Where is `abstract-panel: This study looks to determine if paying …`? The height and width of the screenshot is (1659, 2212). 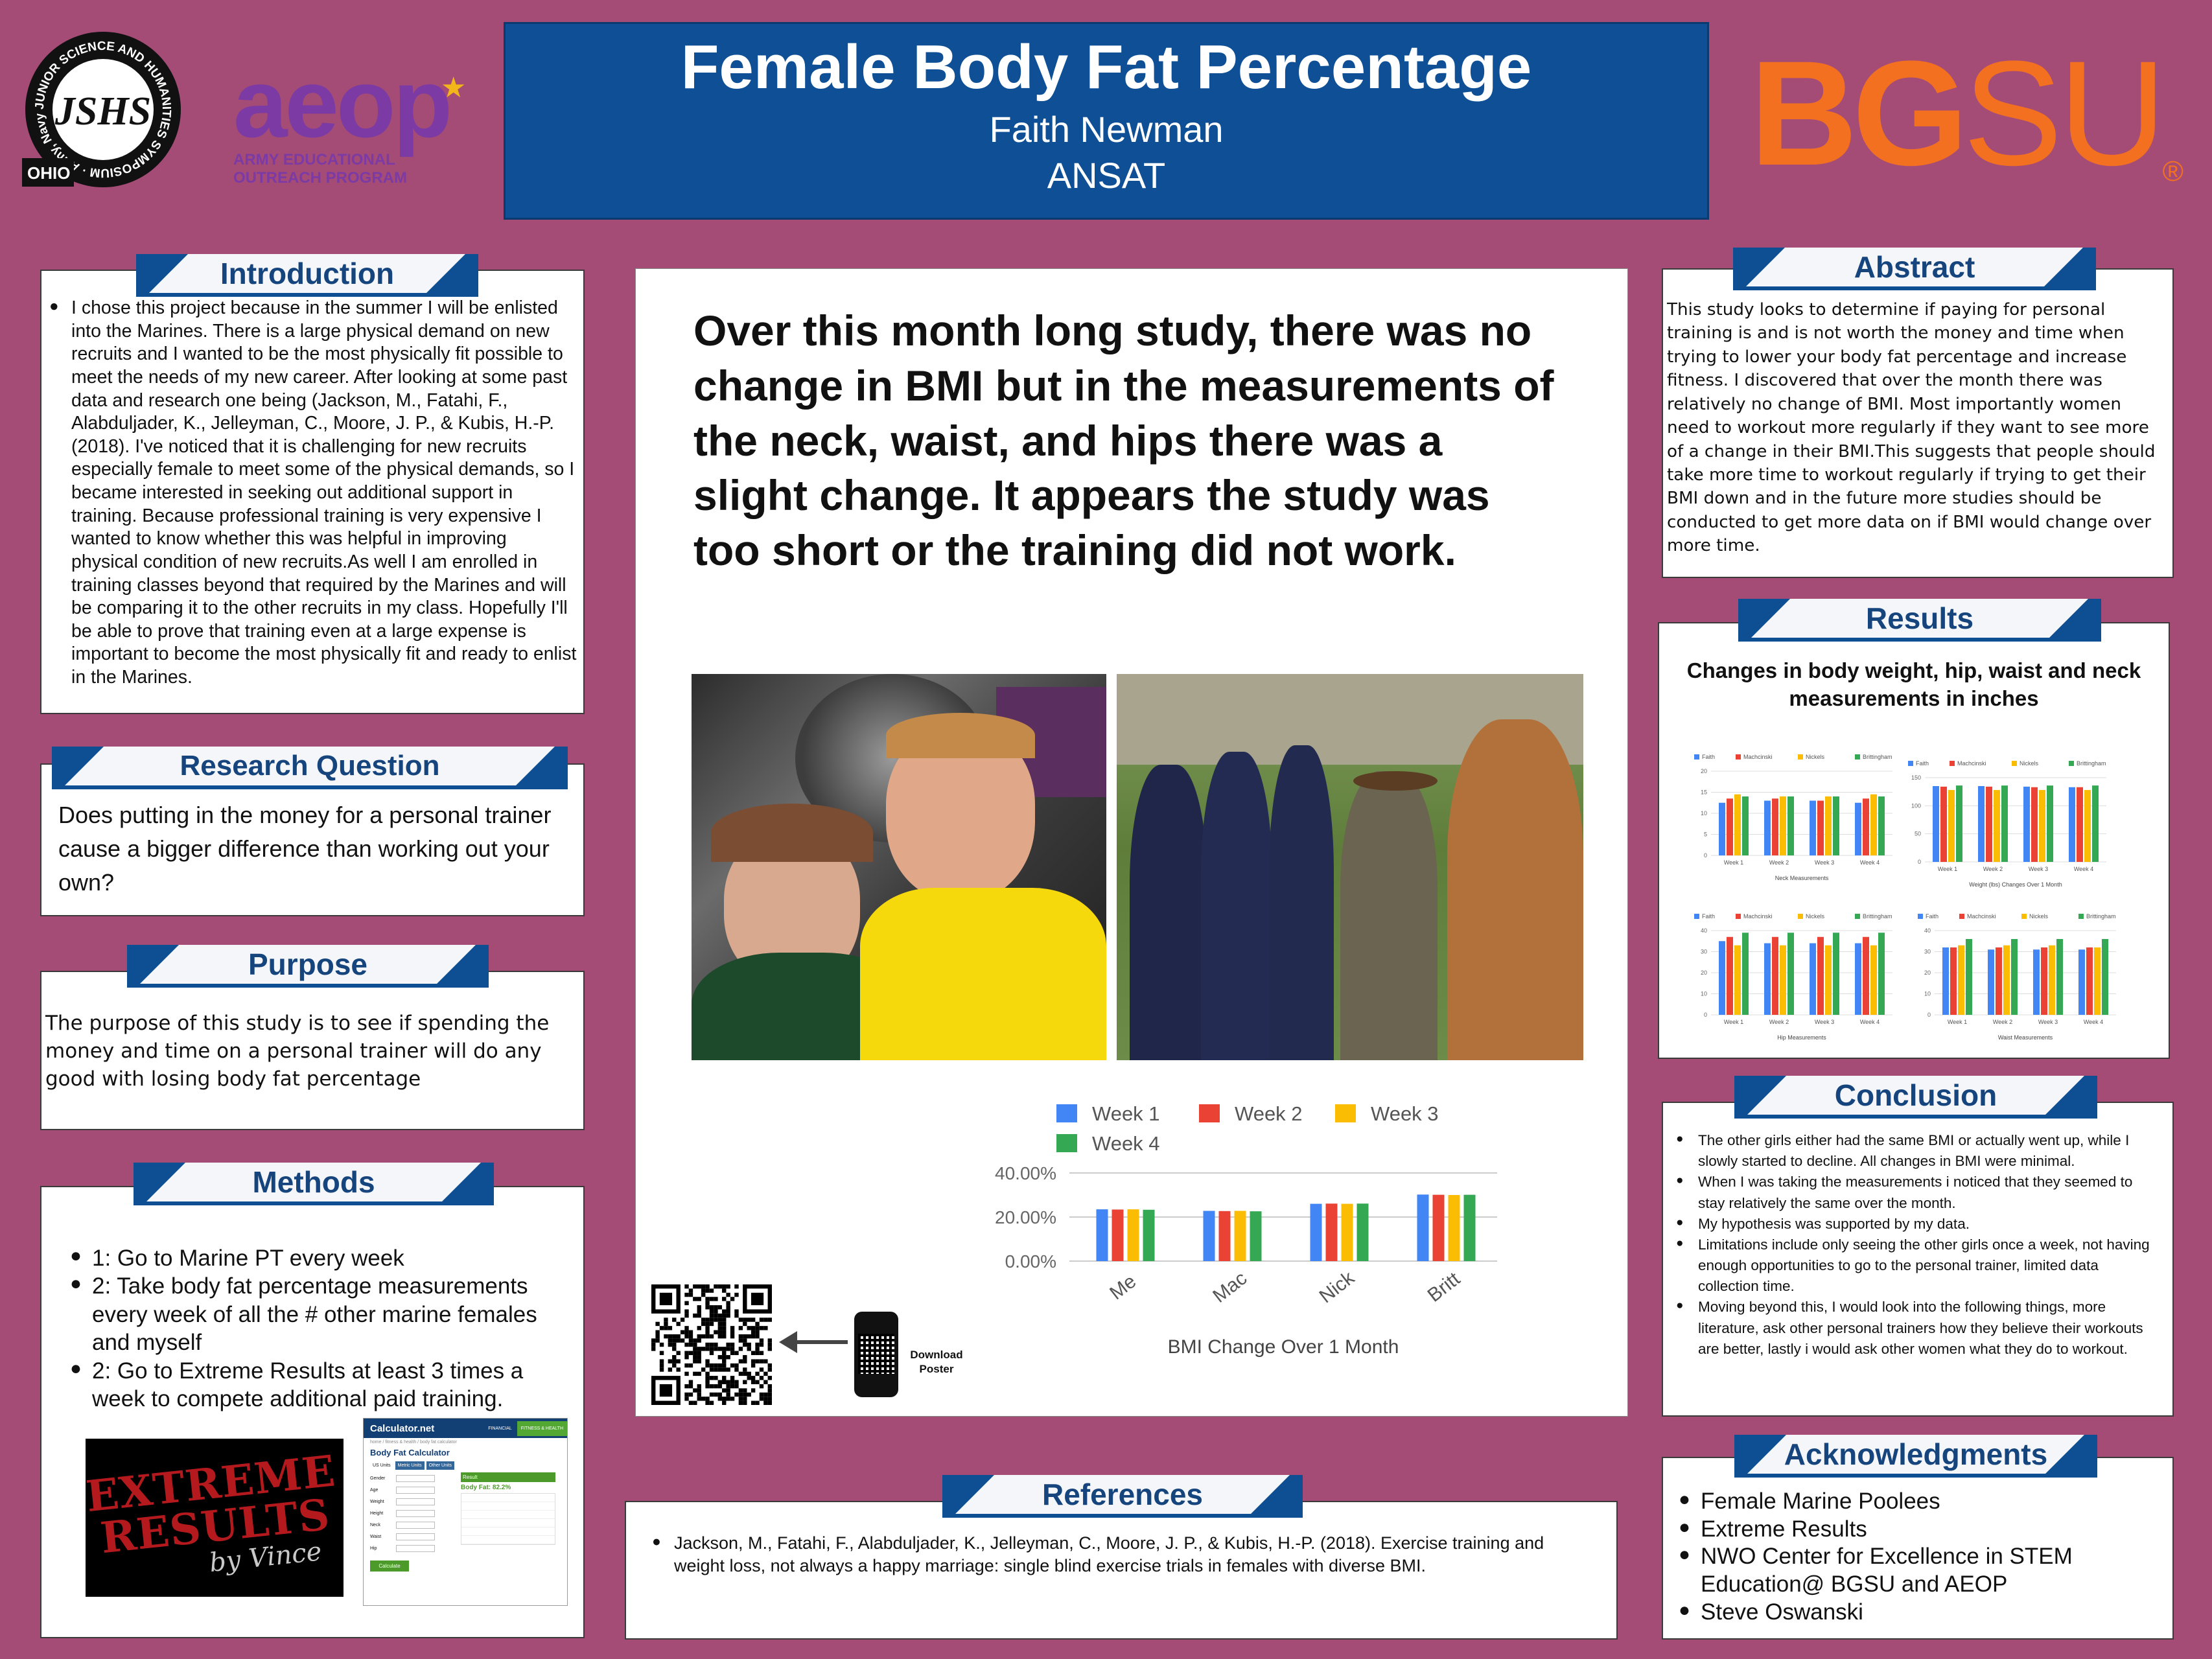
abstract-panel: This study looks to determine if paying … is located at coordinates (1918, 423).